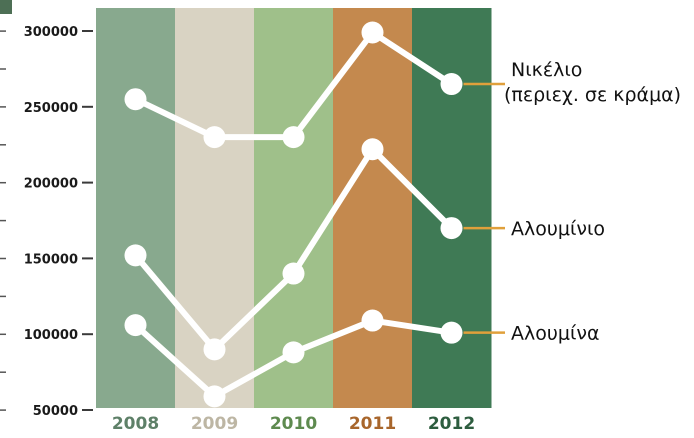 The width and height of the screenshot is (694, 438). What do you see at coordinates (558, 229) in the screenshot?
I see `series-label: Αλουμίνιο` at bounding box center [558, 229].